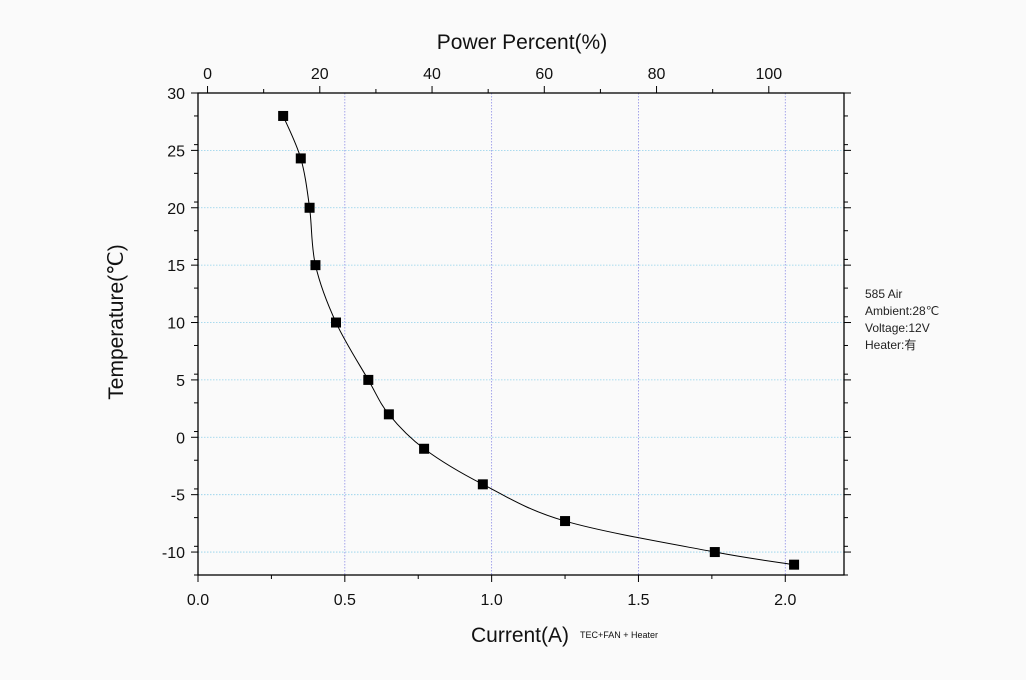 The width and height of the screenshot is (1026, 680). Describe the element at coordinates (176, 94) in the screenshot. I see `y-tick-label: 30` at that location.